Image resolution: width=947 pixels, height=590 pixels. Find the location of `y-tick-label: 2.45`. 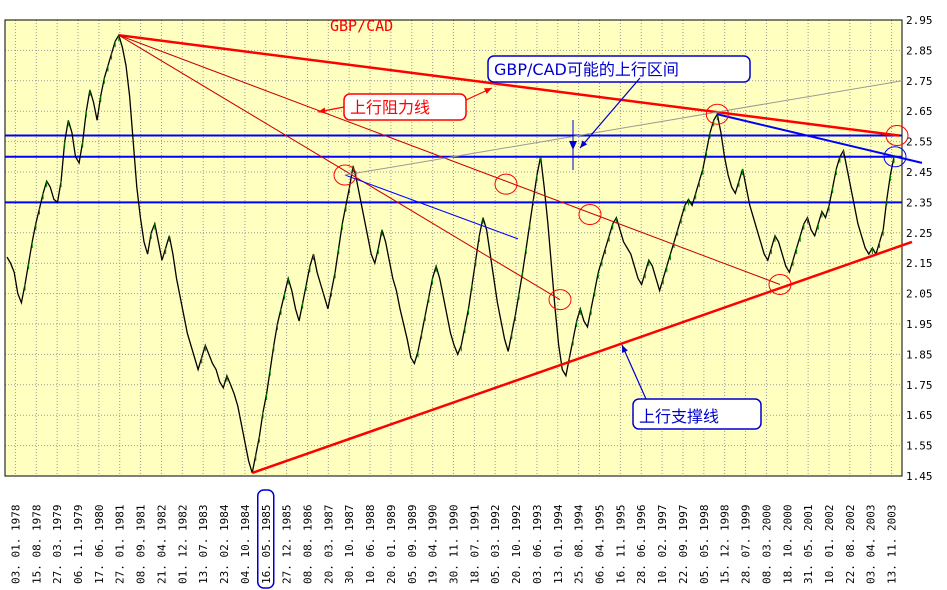

y-tick-label: 2.45 is located at coordinates (919, 172).